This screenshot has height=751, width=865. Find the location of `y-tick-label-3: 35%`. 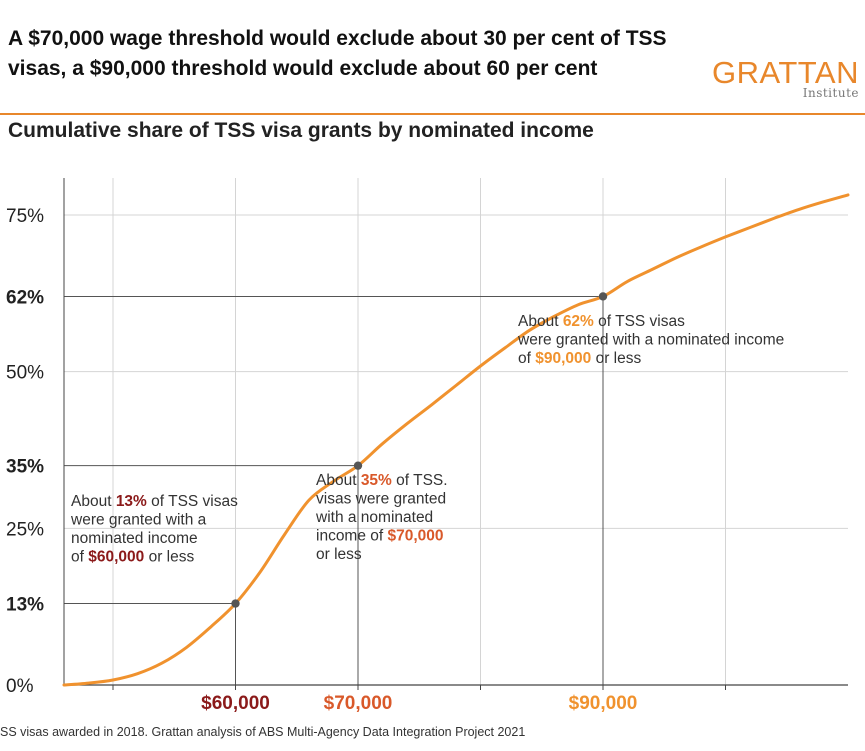

y-tick-label-3: 35% is located at coordinates (25, 467).